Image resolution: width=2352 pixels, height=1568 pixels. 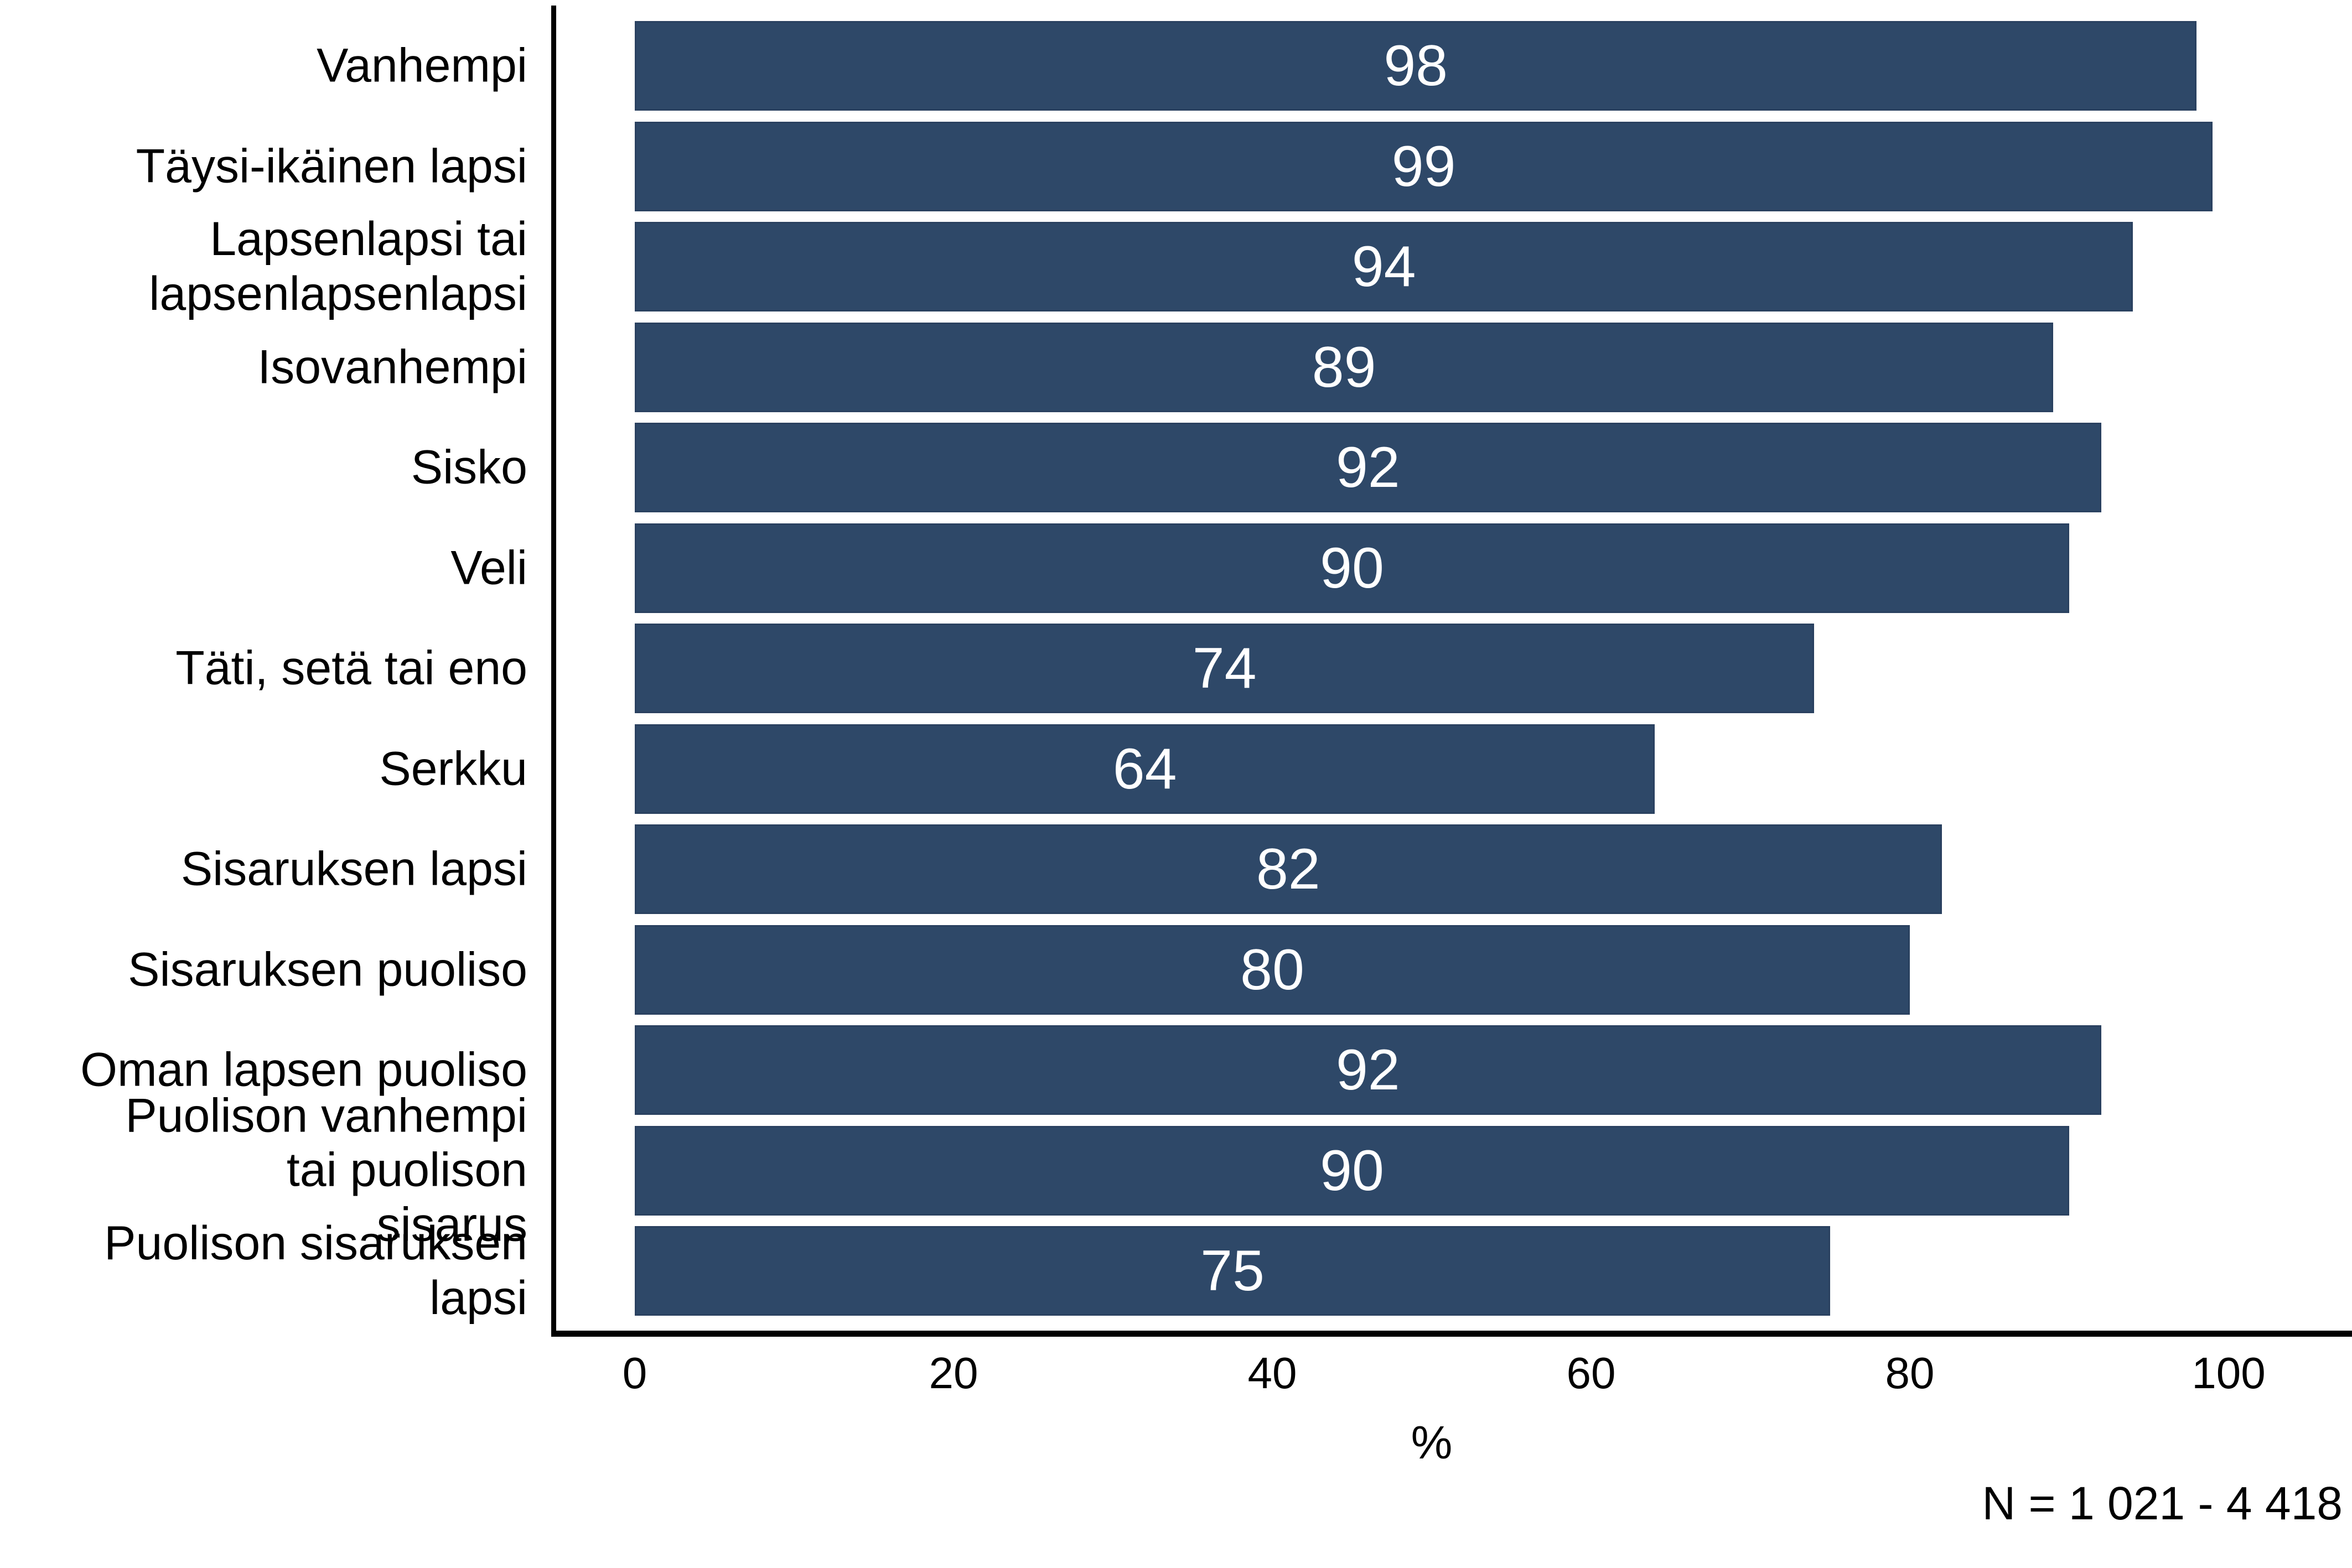 What do you see at coordinates (315, 1271) in the screenshot?
I see `category-label: Puolison sisaruksen lapsi` at bounding box center [315, 1271].